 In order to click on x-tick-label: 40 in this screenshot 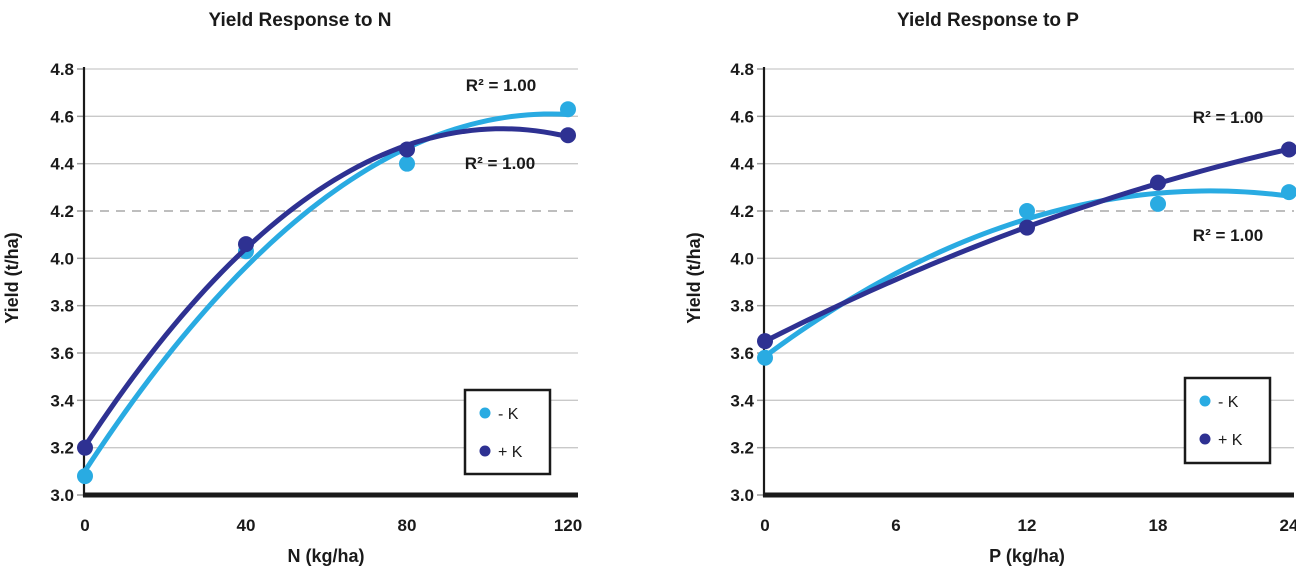, I will do `click(246, 525)`.